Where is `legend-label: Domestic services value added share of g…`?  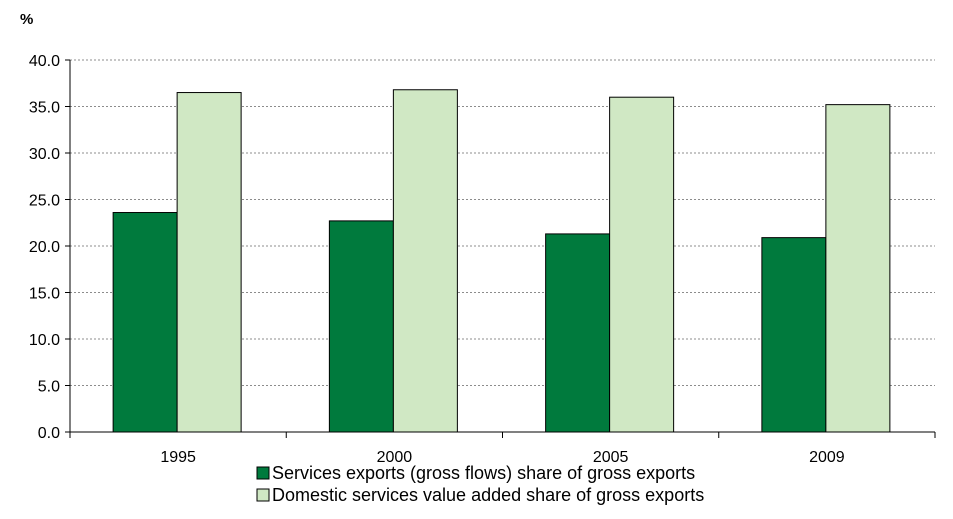
legend-label: Domestic services value added share of g… is located at coordinates (488, 495).